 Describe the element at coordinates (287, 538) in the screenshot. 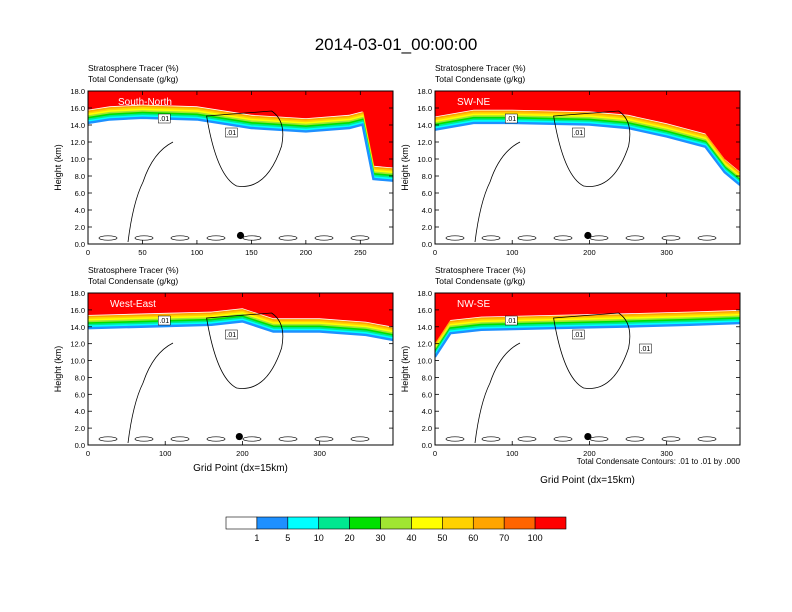

I see `colorbar-label: 5` at that location.